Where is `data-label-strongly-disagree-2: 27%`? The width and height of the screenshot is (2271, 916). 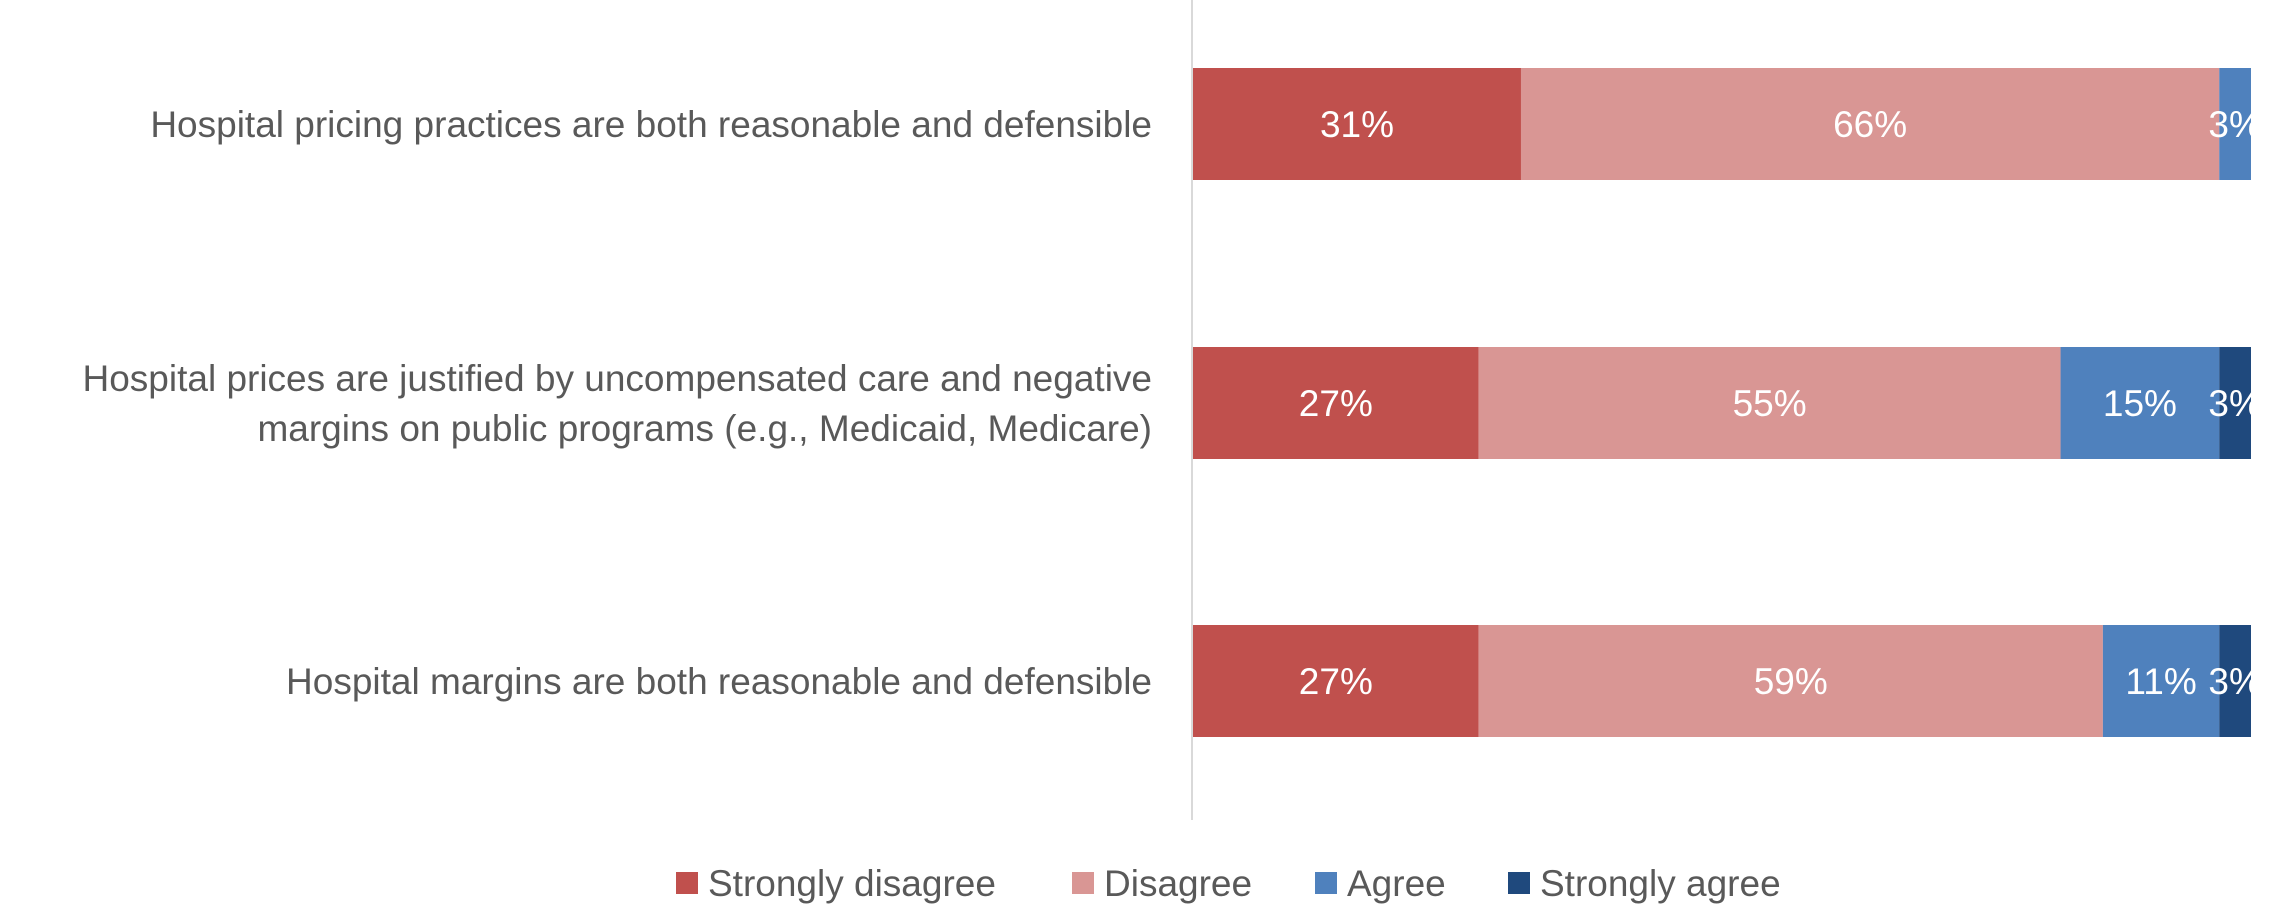 data-label-strongly-disagree-2: 27% is located at coordinates (1336, 403).